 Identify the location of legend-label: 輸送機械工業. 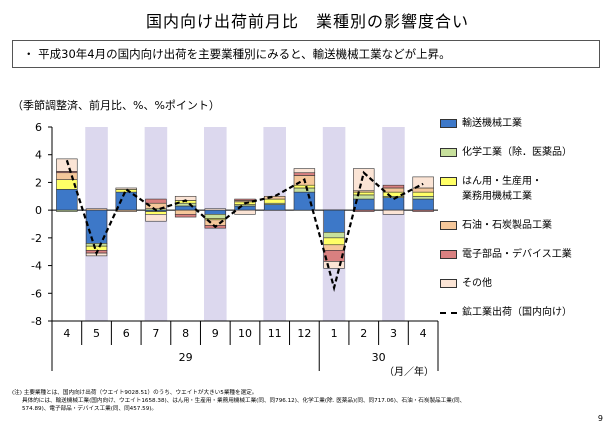
(492, 123).